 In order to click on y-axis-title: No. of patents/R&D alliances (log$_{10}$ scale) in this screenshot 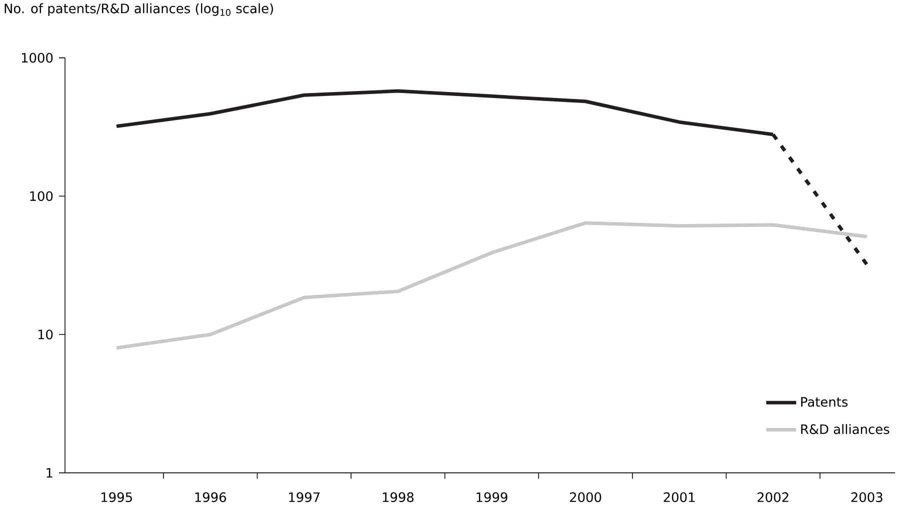, I will do `click(138, 9)`.